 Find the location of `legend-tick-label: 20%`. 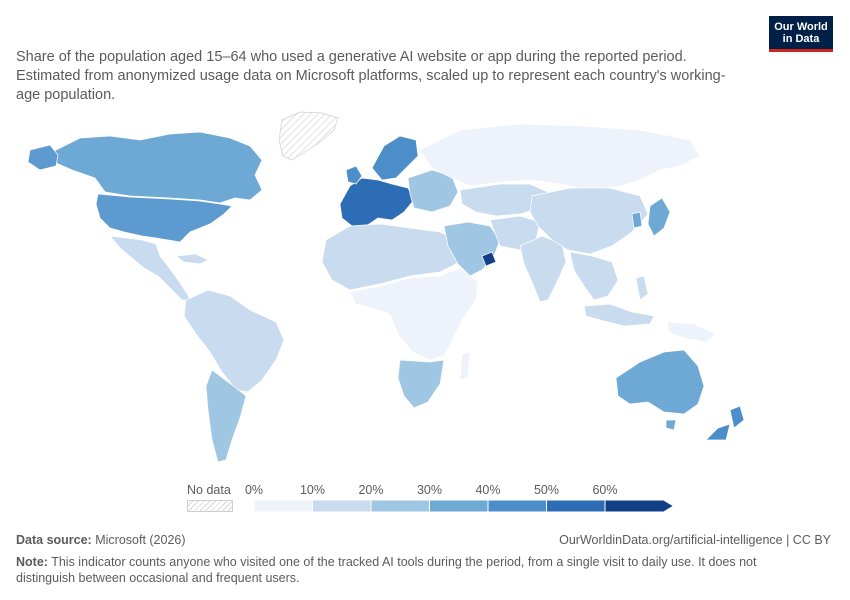

legend-tick-label: 20% is located at coordinates (371, 490).